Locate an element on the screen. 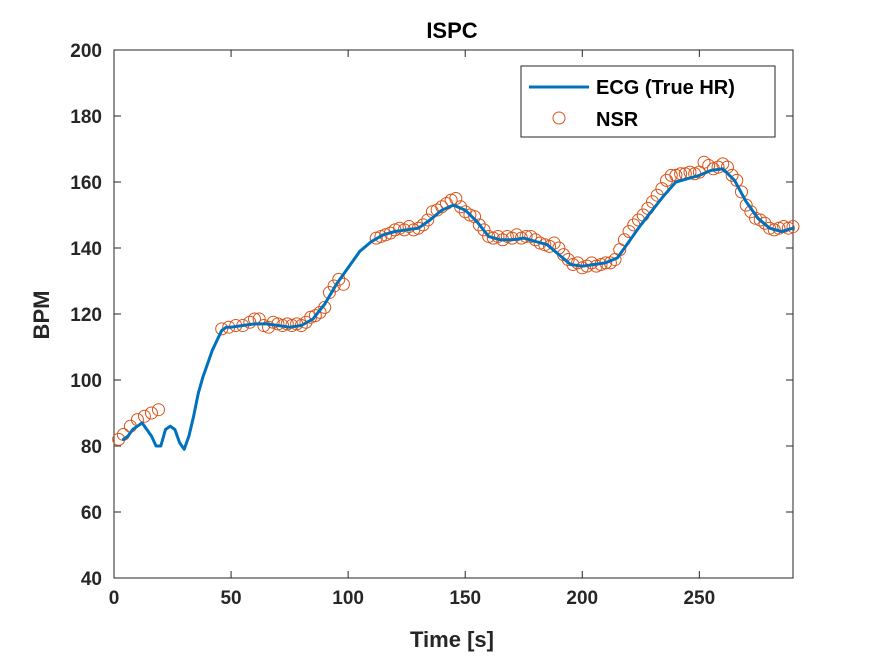 This screenshot has width=875, height=656. y-tick-label: 60 is located at coordinates (91, 513).